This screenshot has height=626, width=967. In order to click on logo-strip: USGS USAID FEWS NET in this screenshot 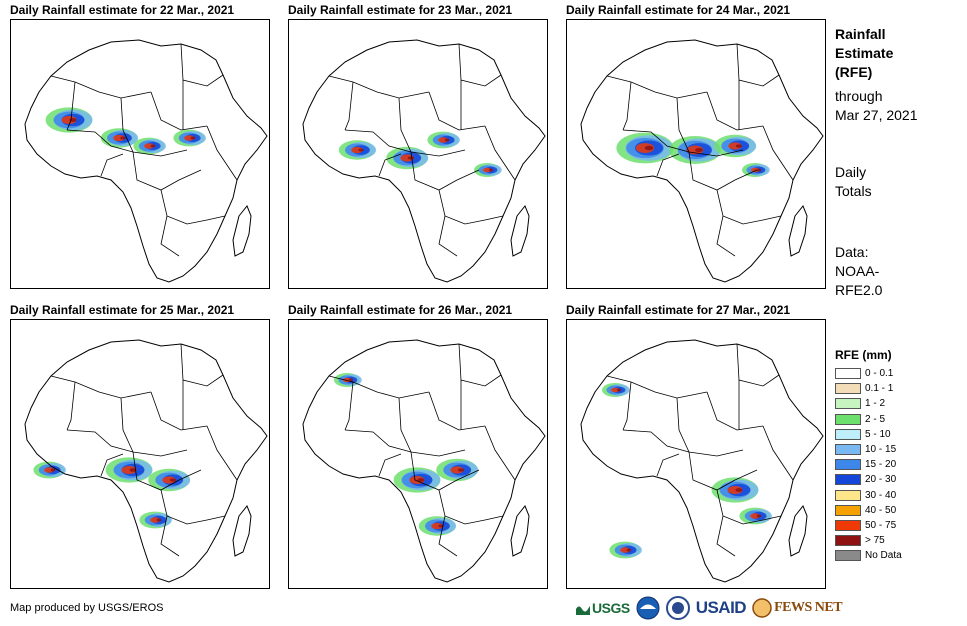, I will do `click(709, 608)`.